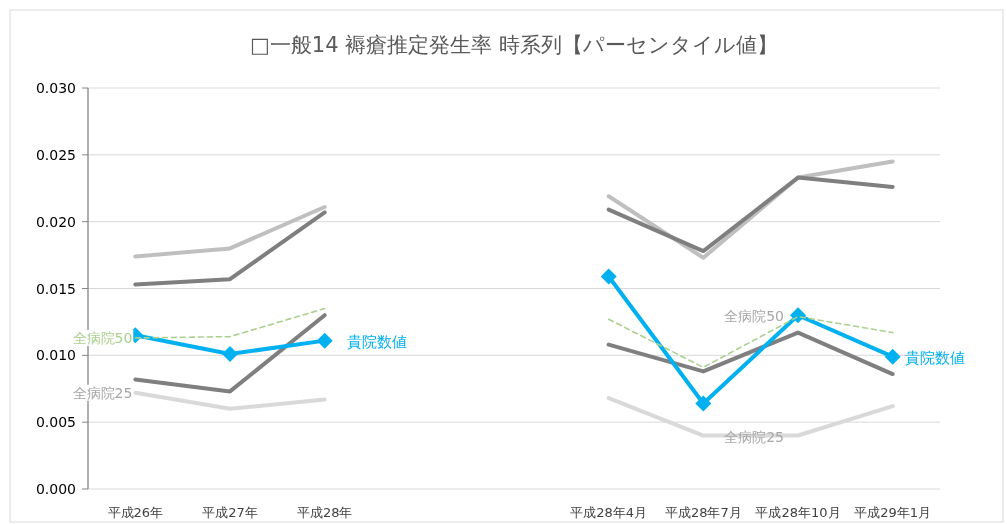 This screenshot has height=524, width=1007. What do you see at coordinates (609, 512) in the screenshot?
I see `x-tick-label: 平成28年4月` at bounding box center [609, 512].